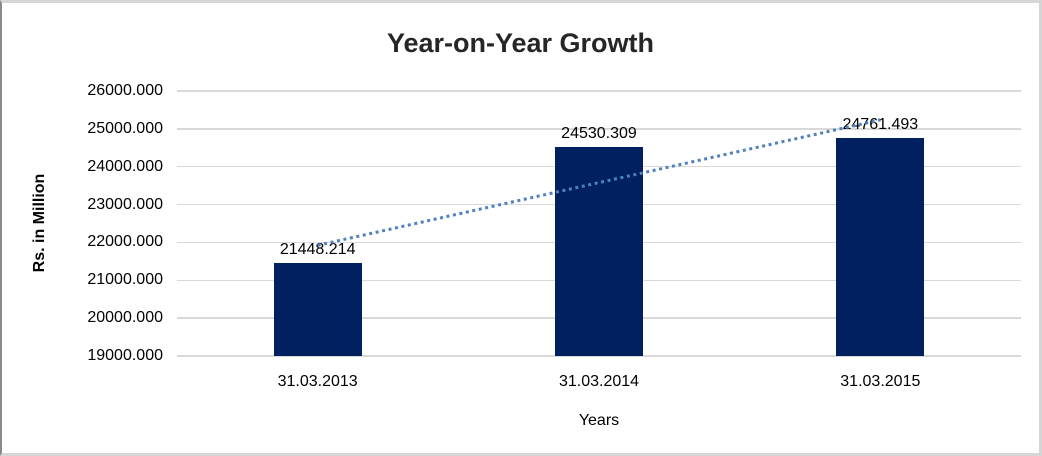 Image resolution: width=1042 pixels, height=456 pixels. What do you see at coordinates (880, 381) in the screenshot?
I see `x-axis-tick-label: 31.03.2015` at bounding box center [880, 381].